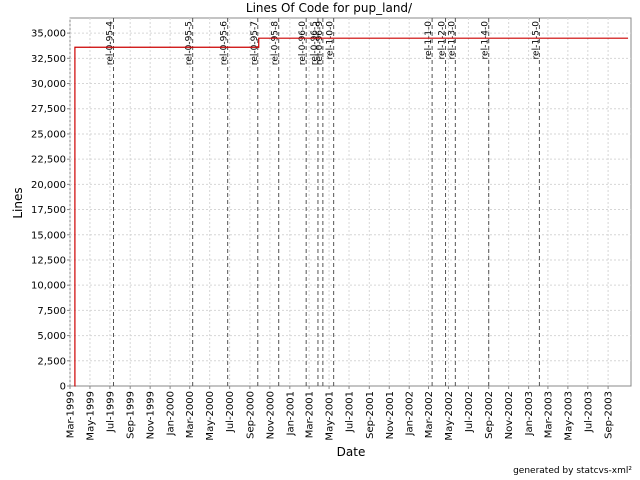  What do you see at coordinates (151, 415) in the screenshot?
I see `x-tick-label: Nov-1999` at bounding box center [151, 415].